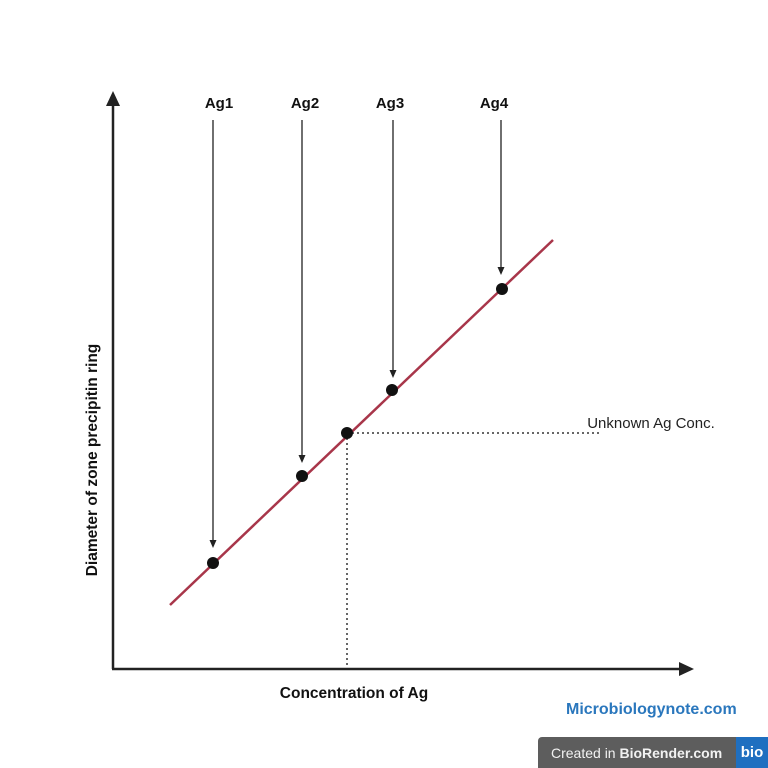 Image resolution: width=768 pixels, height=768 pixels. Describe the element at coordinates (113, 98) in the screenshot. I see `y-axis-arrow-icon` at that location.